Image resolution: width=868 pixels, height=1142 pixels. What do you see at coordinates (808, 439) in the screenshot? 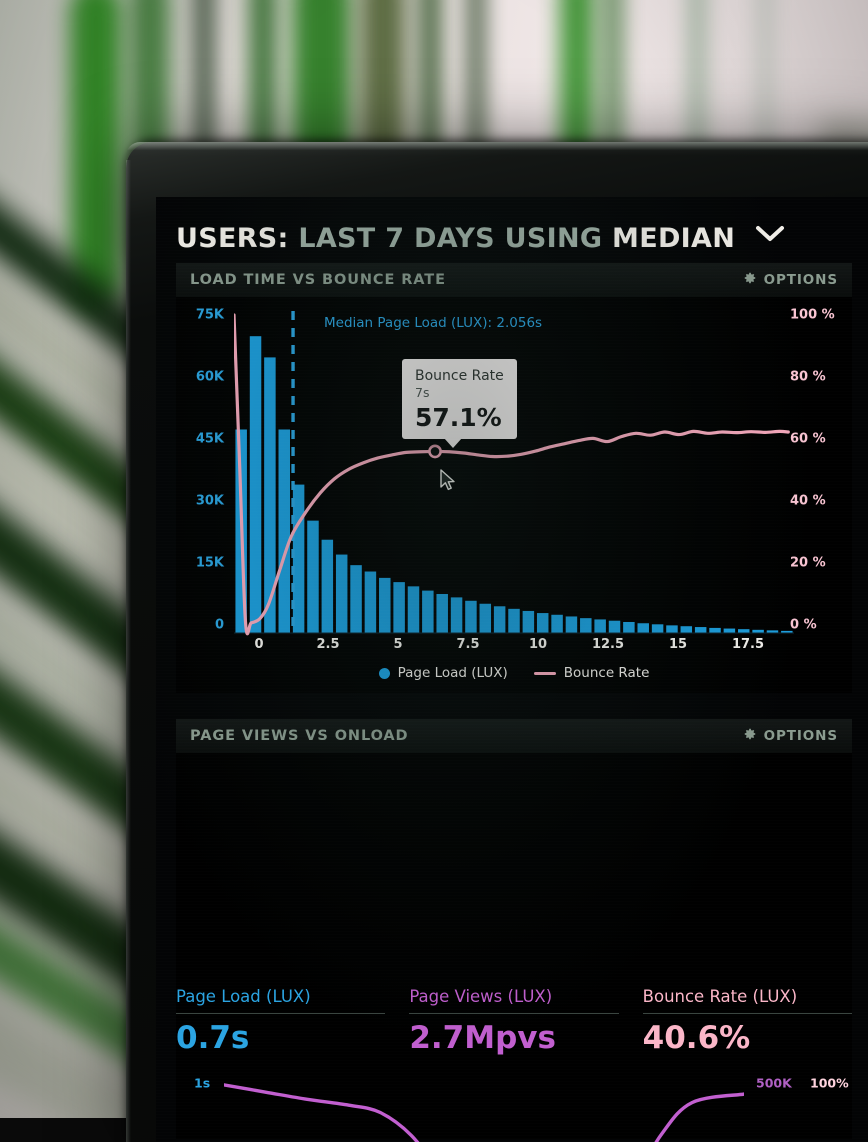
I see `y2-axis-tick-label: 60 %` at bounding box center [808, 439].